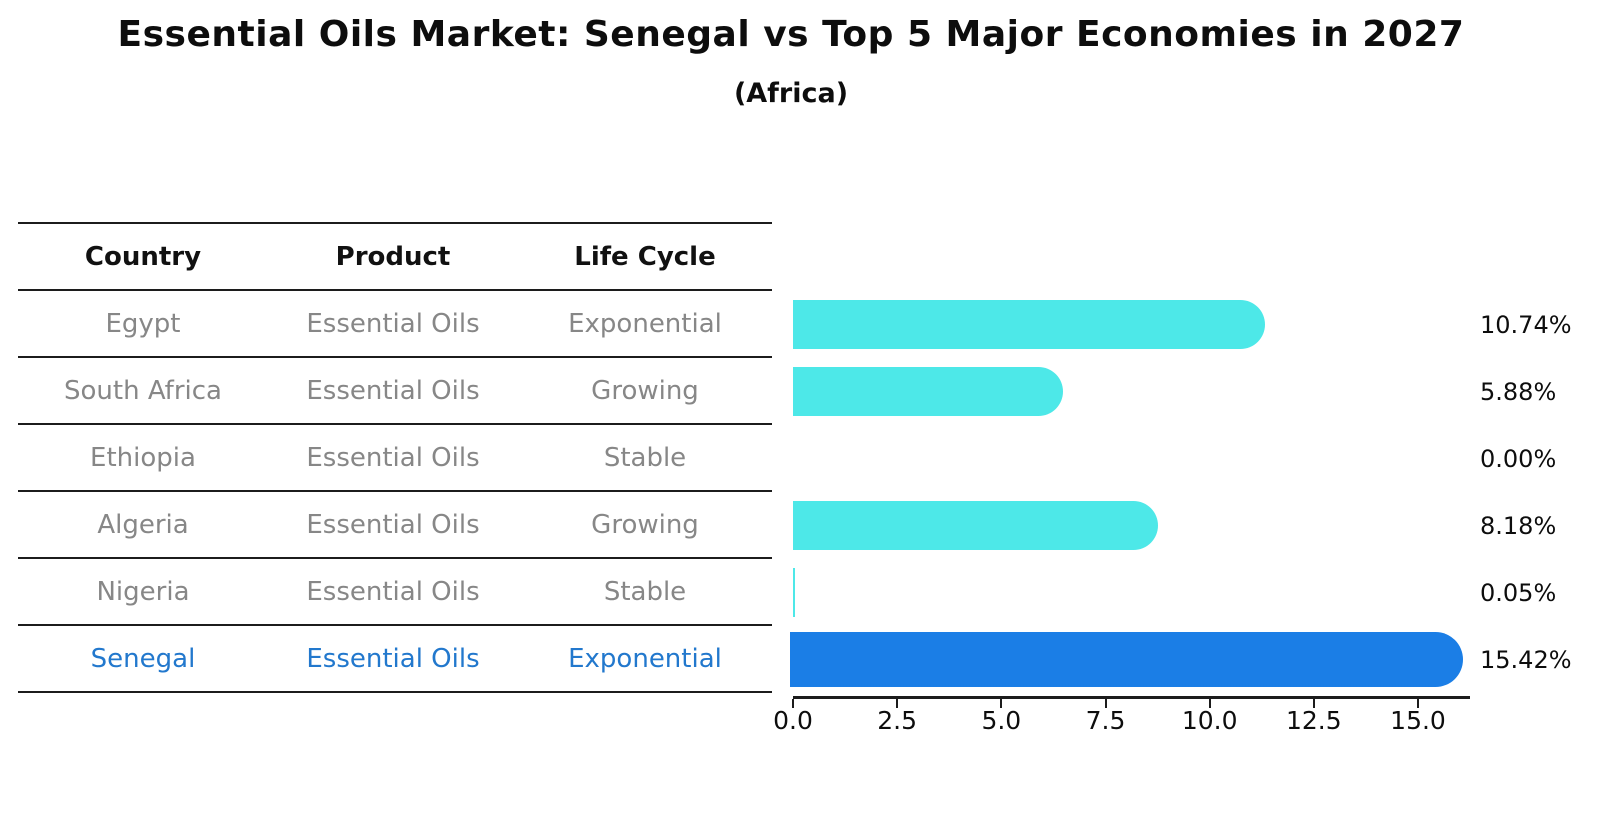  I want to click on table-row-nigeria: Nigeria Essential Oils Stable, so click(395, 592).